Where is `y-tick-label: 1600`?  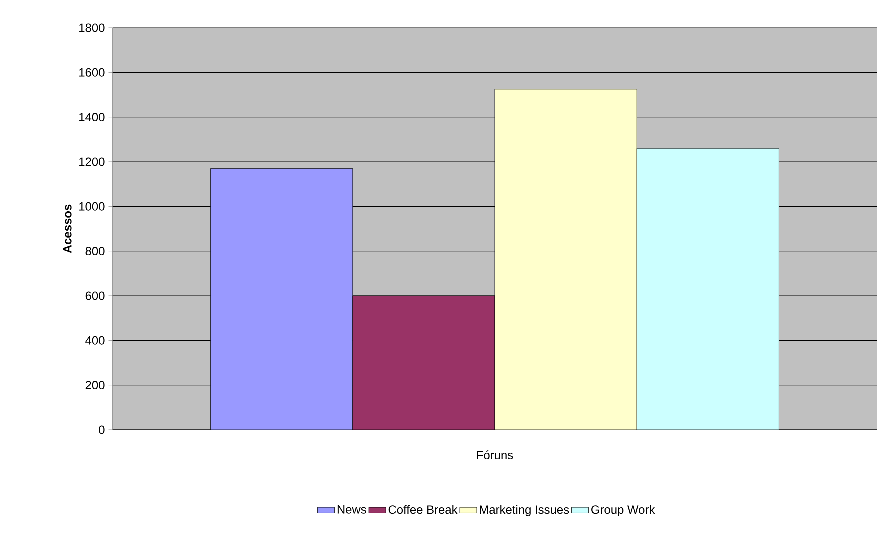 y-tick-label: 1600 is located at coordinates (92, 72).